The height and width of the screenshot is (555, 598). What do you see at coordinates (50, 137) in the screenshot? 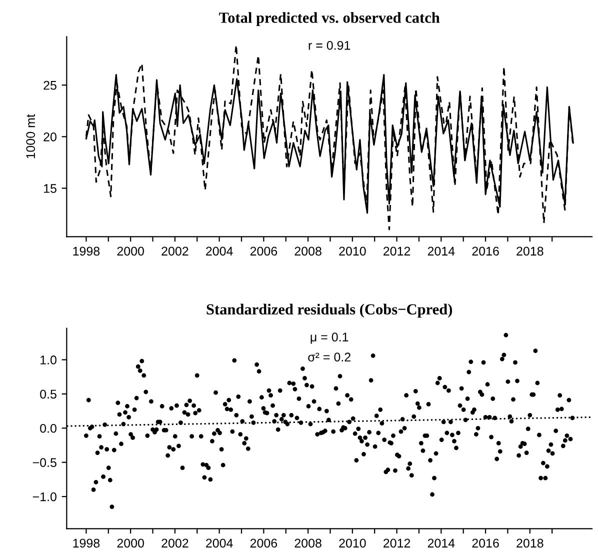
I see `y-tick-label: 20` at bounding box center [50, 137].